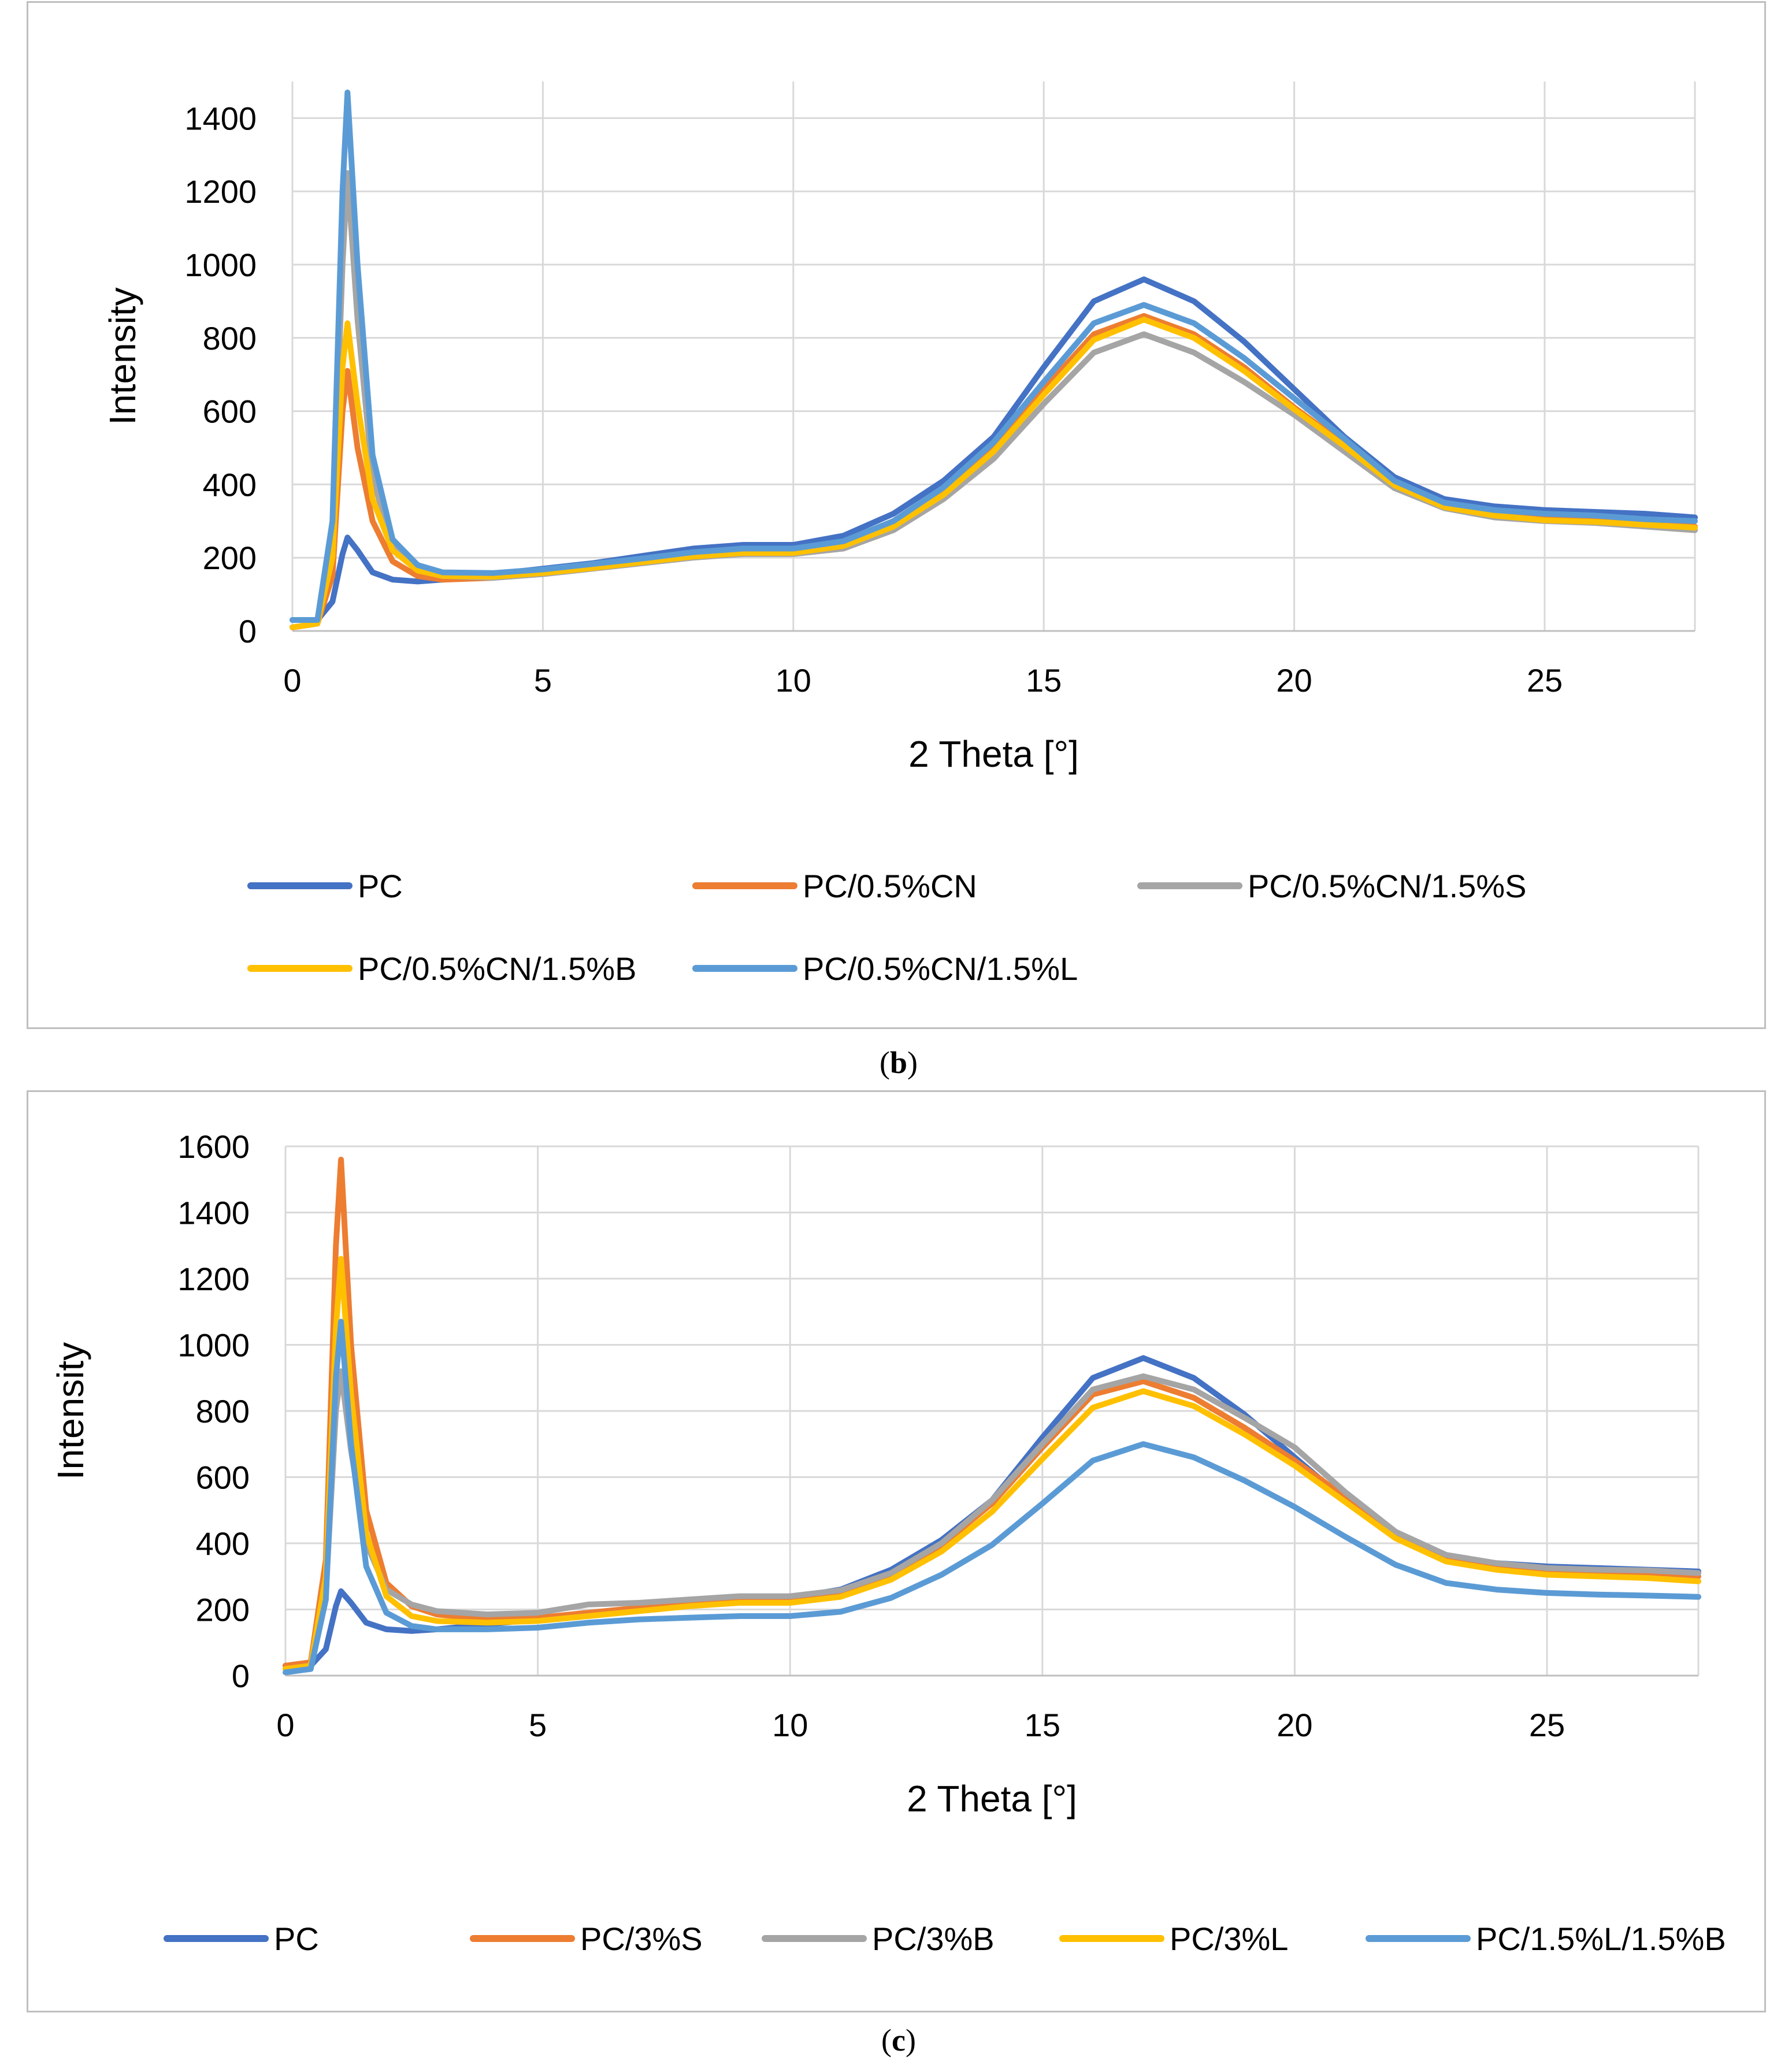 The height and width of the screenshot is (2061, 1792). Describe the element at coordinates (543, 680) in the screenshot. I see `chart-b-xtick-label-1: 5` at that location.